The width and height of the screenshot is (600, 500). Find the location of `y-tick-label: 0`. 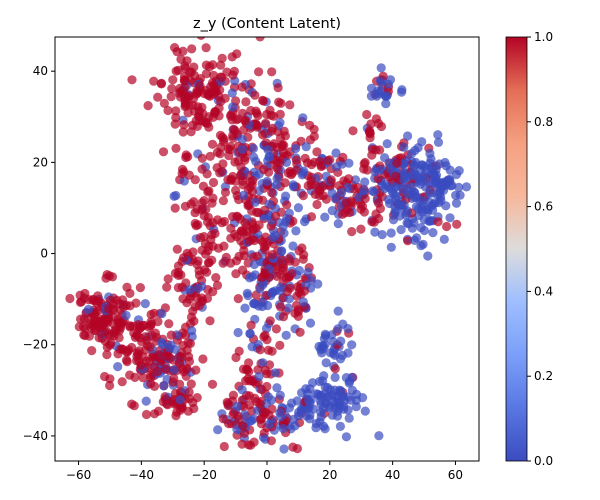

y-tick-label: 0 is located at coordinates (44, 254).